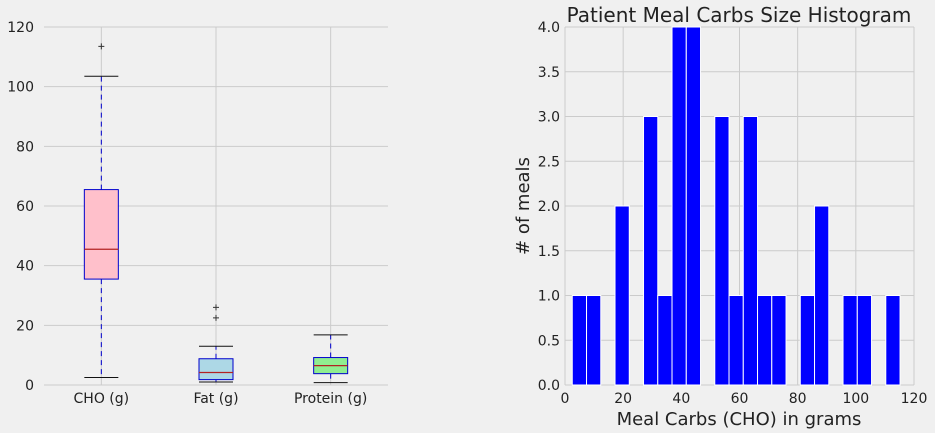  Describe the element at coordinates (855, 399) in the screenshot. I see `histogram-x-tick-label: 100` at that location.